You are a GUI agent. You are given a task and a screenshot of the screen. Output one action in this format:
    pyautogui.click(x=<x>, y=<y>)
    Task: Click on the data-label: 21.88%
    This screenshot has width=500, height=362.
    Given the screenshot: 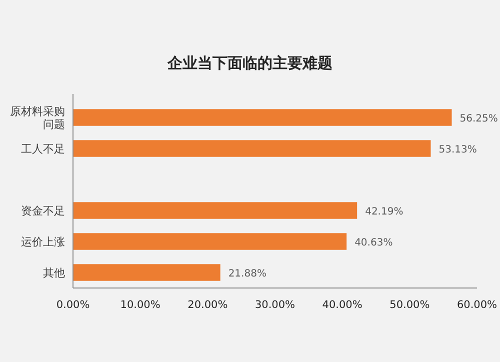 What is the action you would take?
    pyautogui.click(x=247, y=274)
    